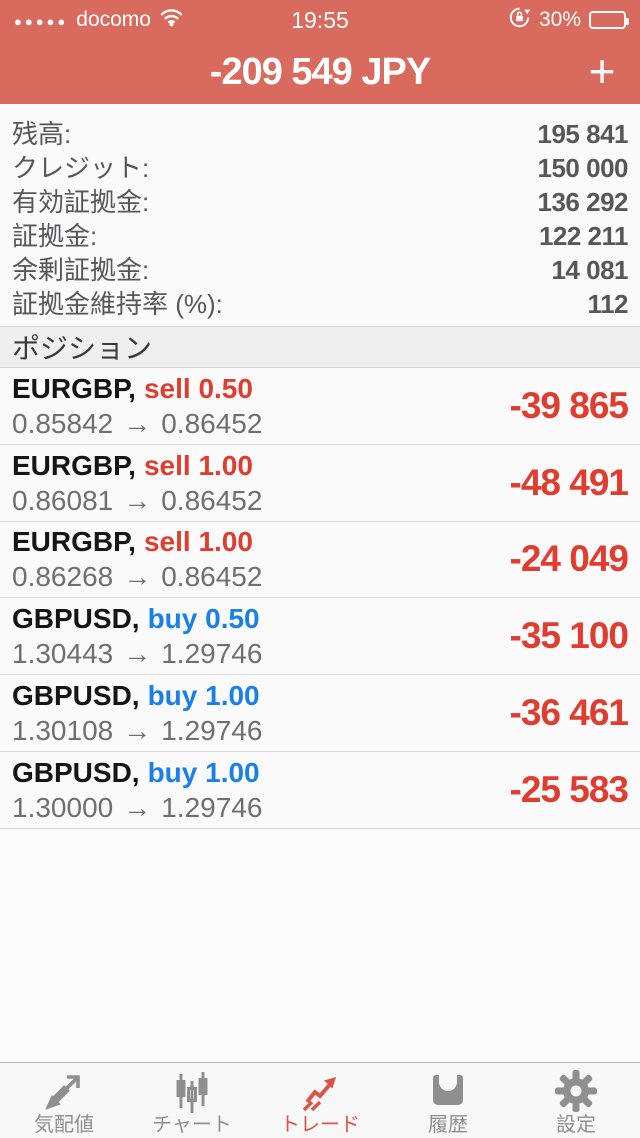 The width and height of the screenshot is (640, 1138). I want to click on battery-icon, so click(609, 20).